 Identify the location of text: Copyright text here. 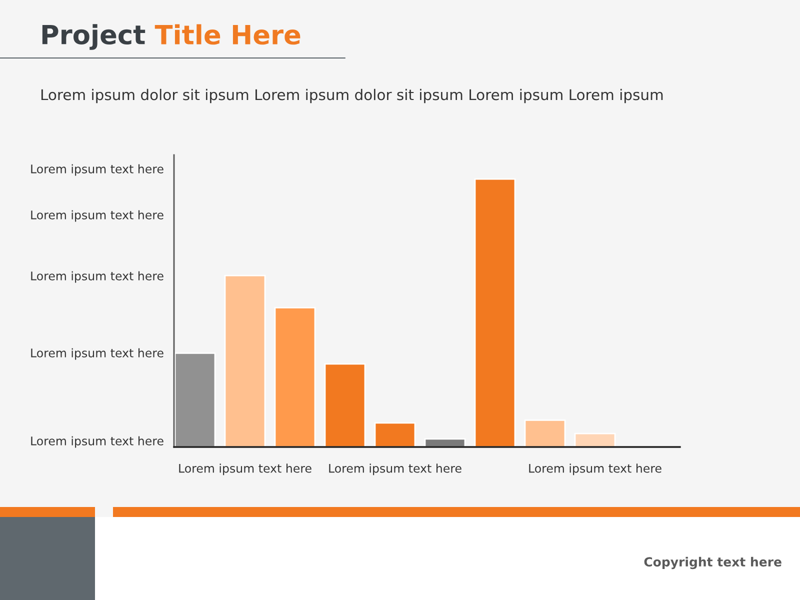
(713, 563).